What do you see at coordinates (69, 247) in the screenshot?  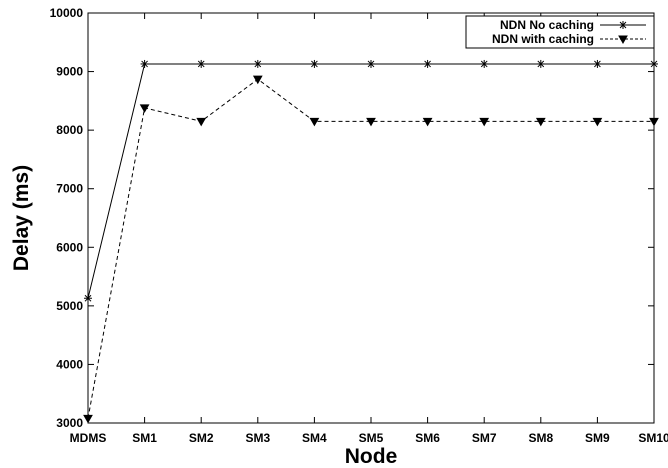 I see `y-tick-label: 6000` at bounding box center [69, 247].